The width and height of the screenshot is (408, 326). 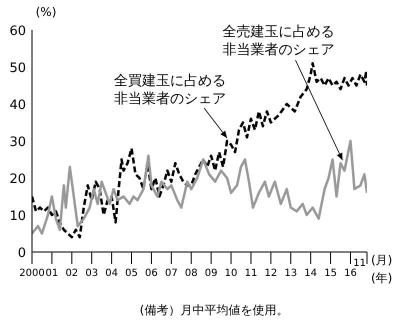 What do you see at coordinates (17, 216) in the screenshot?
I see `y-tick-label: 10` at bounding box center [17, 216].